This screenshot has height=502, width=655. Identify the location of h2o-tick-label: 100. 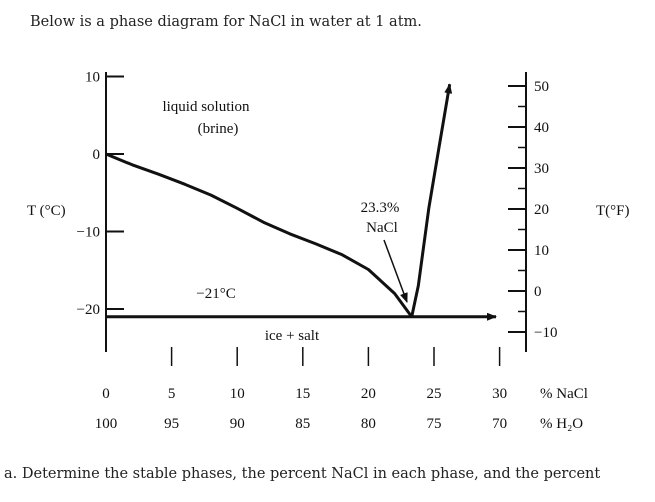
(106, 424).